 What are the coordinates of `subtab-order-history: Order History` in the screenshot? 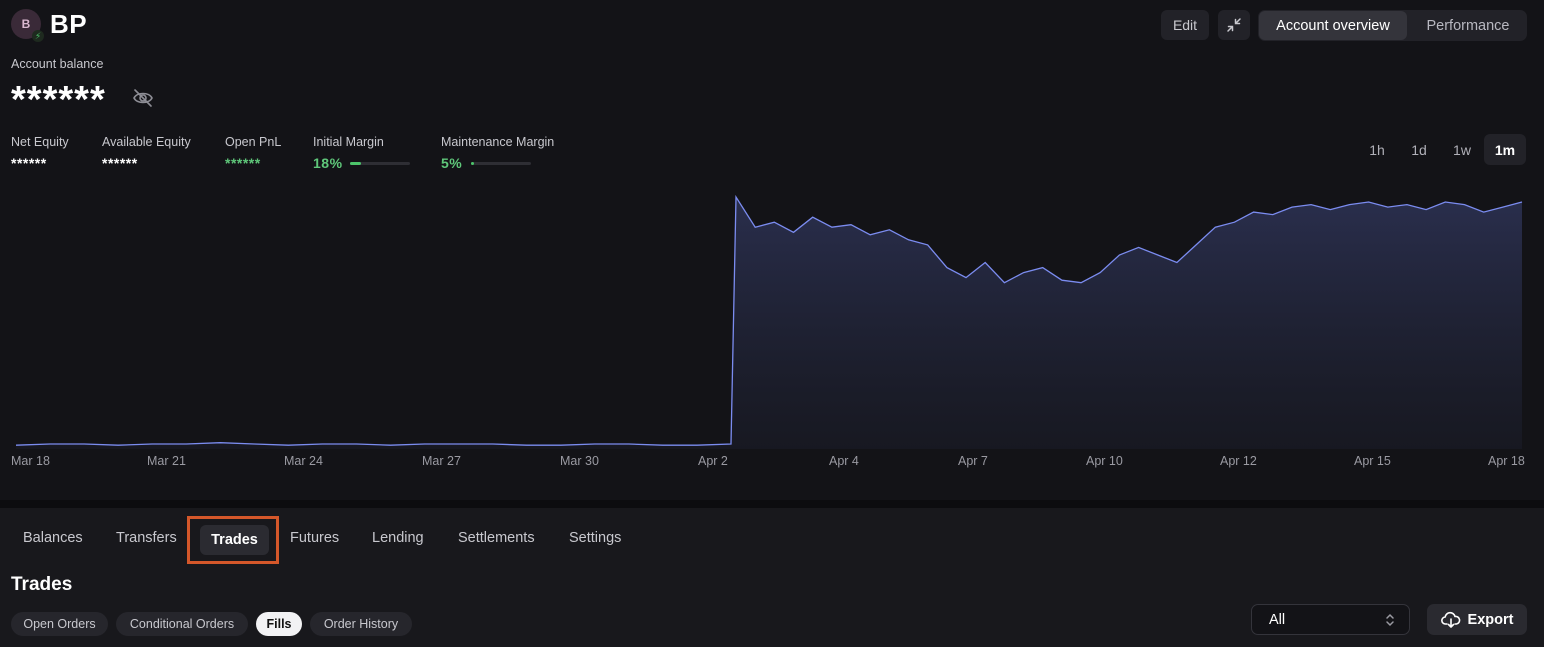 It's located at (361, 624).